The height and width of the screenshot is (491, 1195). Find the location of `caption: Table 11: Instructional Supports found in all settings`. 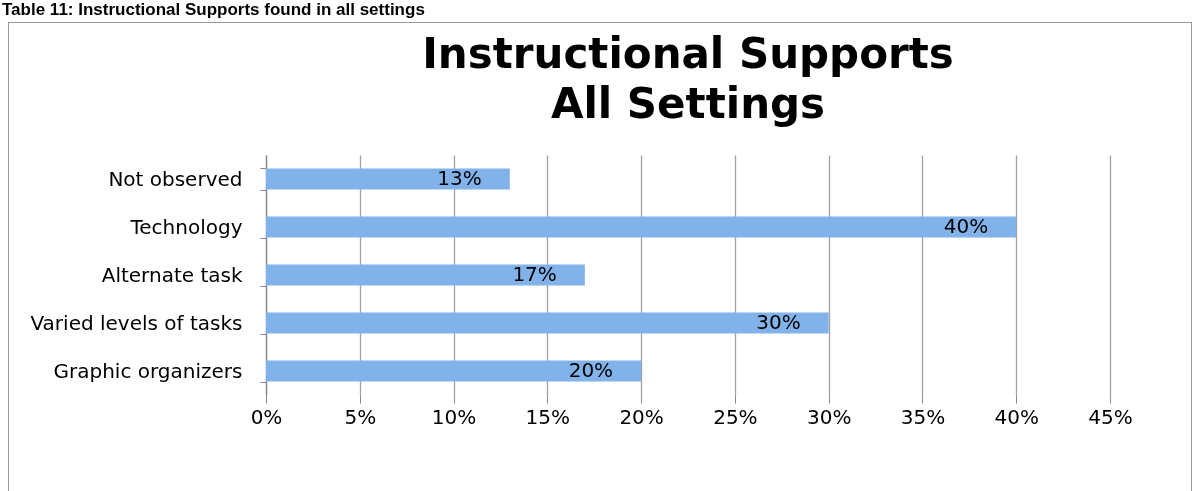

caption: Table 11: Instructional Supports found in all settings is located at coordinates (213, 10).